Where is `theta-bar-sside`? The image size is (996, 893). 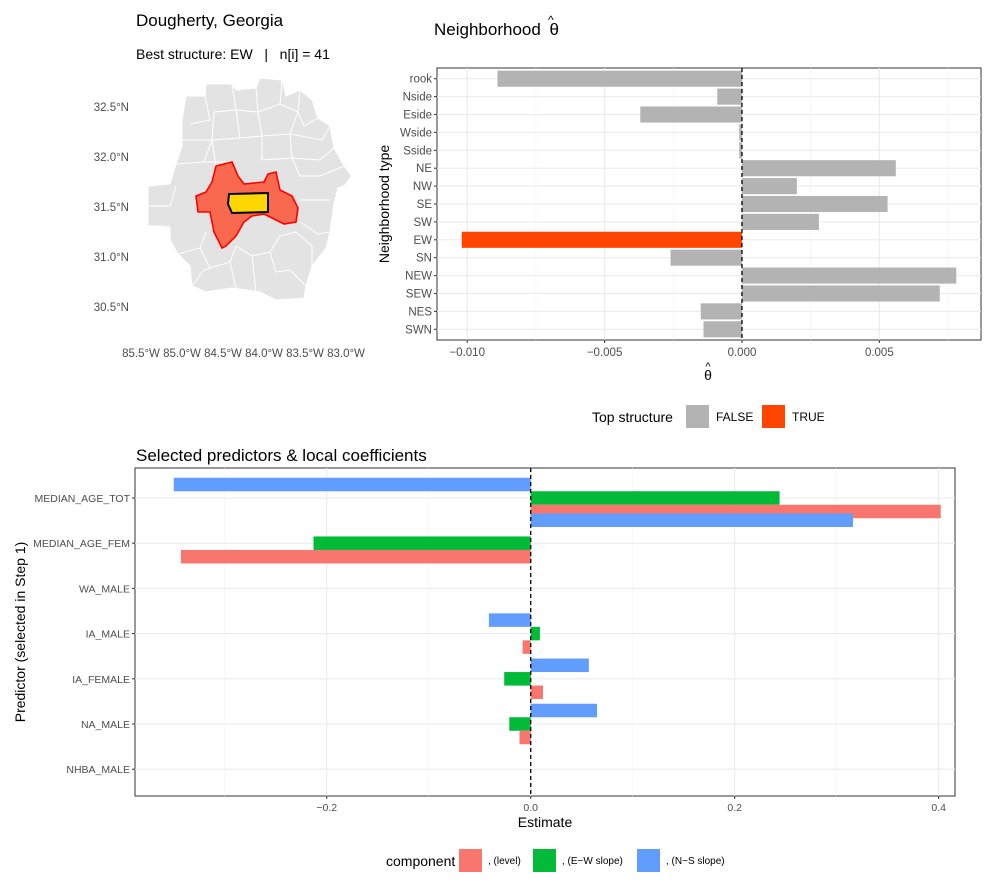
theta-bar-sside is located at coordinates (740, 150).